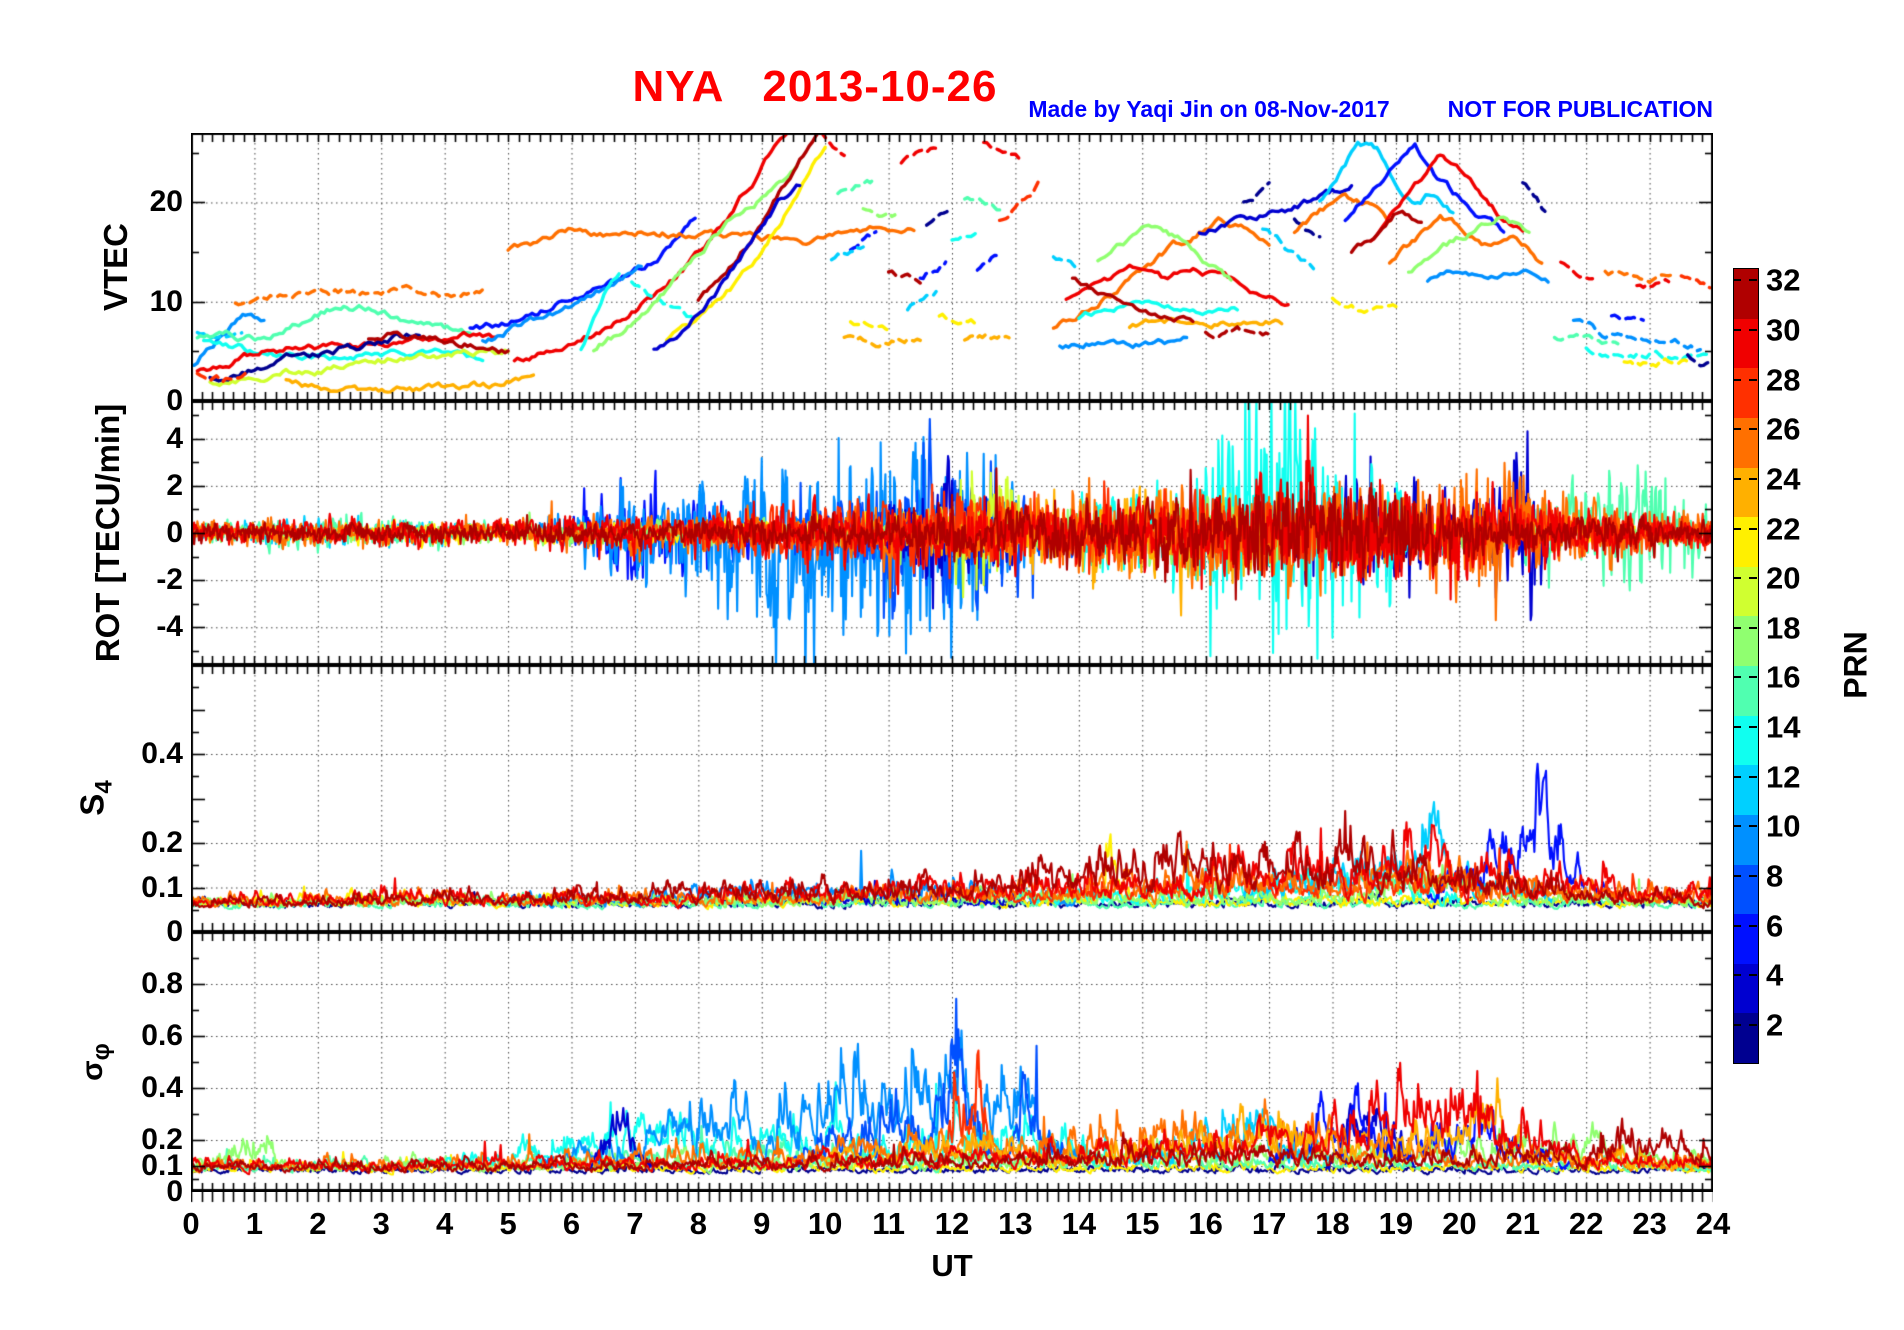 This screenshot has width=1904, height=1330. Describe the element at coordinates (1775, 1025) in the screenshot. I see `colorbar-tick-label: 2` at that location.